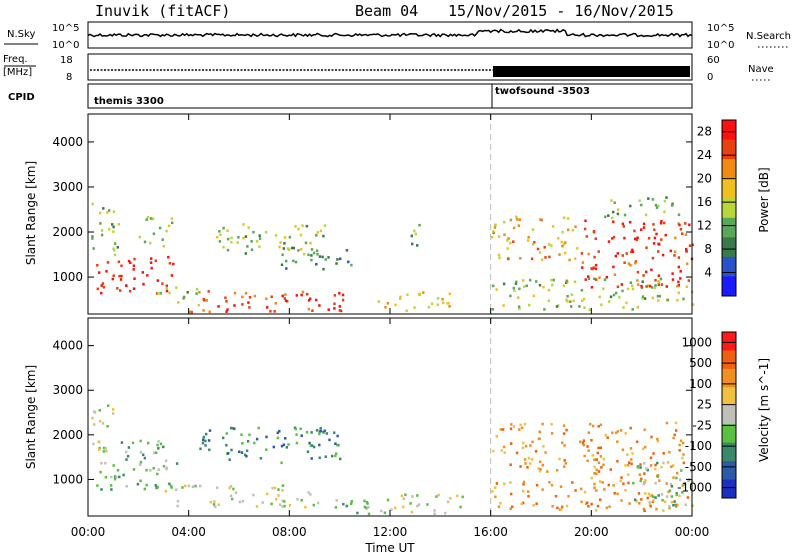 The width and height of the screenshot is (800, 554). What do you see at coordinates (69, 77) in the screenshot?
I see `freq-tick-bottom: 8` at bounding box center [69, 77].